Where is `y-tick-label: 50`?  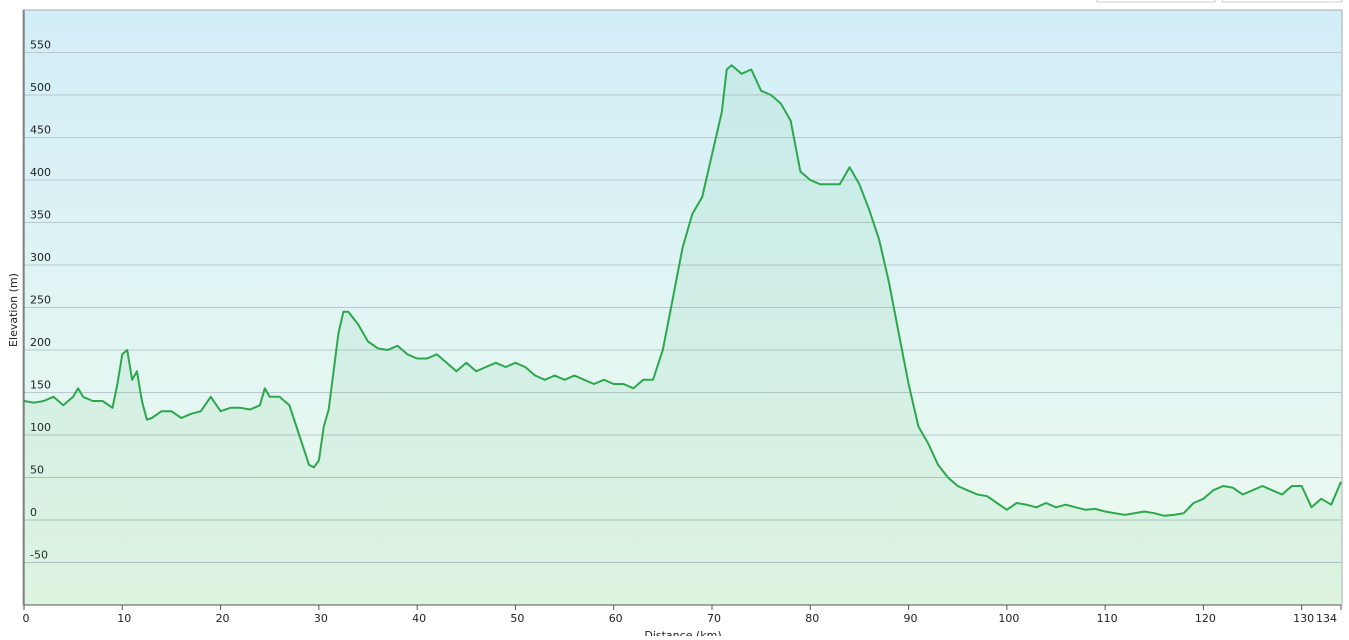 y-tick-label: 50 is located at coordinates (37, 470).